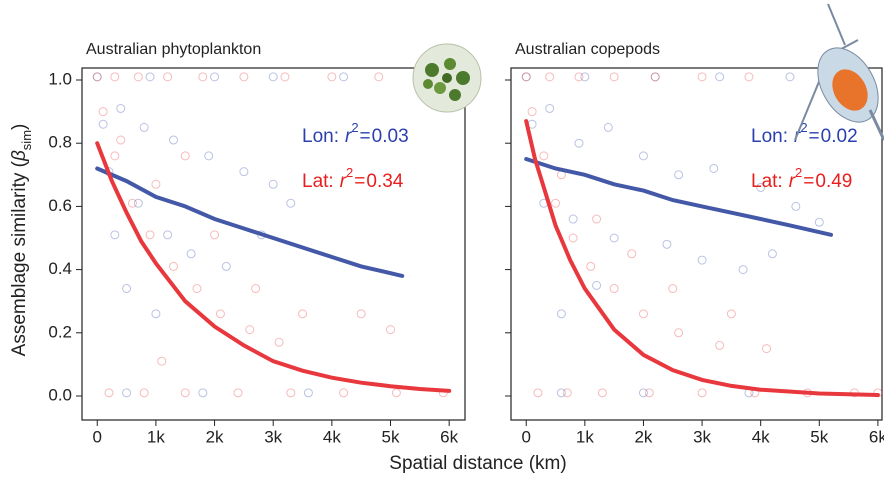 The height and width of the screenshot is (479, 884). What do you see at coordinates (761, 436) in the screenshot?
I see `x-tick-label: 4k` at bounding box center [761, 436].